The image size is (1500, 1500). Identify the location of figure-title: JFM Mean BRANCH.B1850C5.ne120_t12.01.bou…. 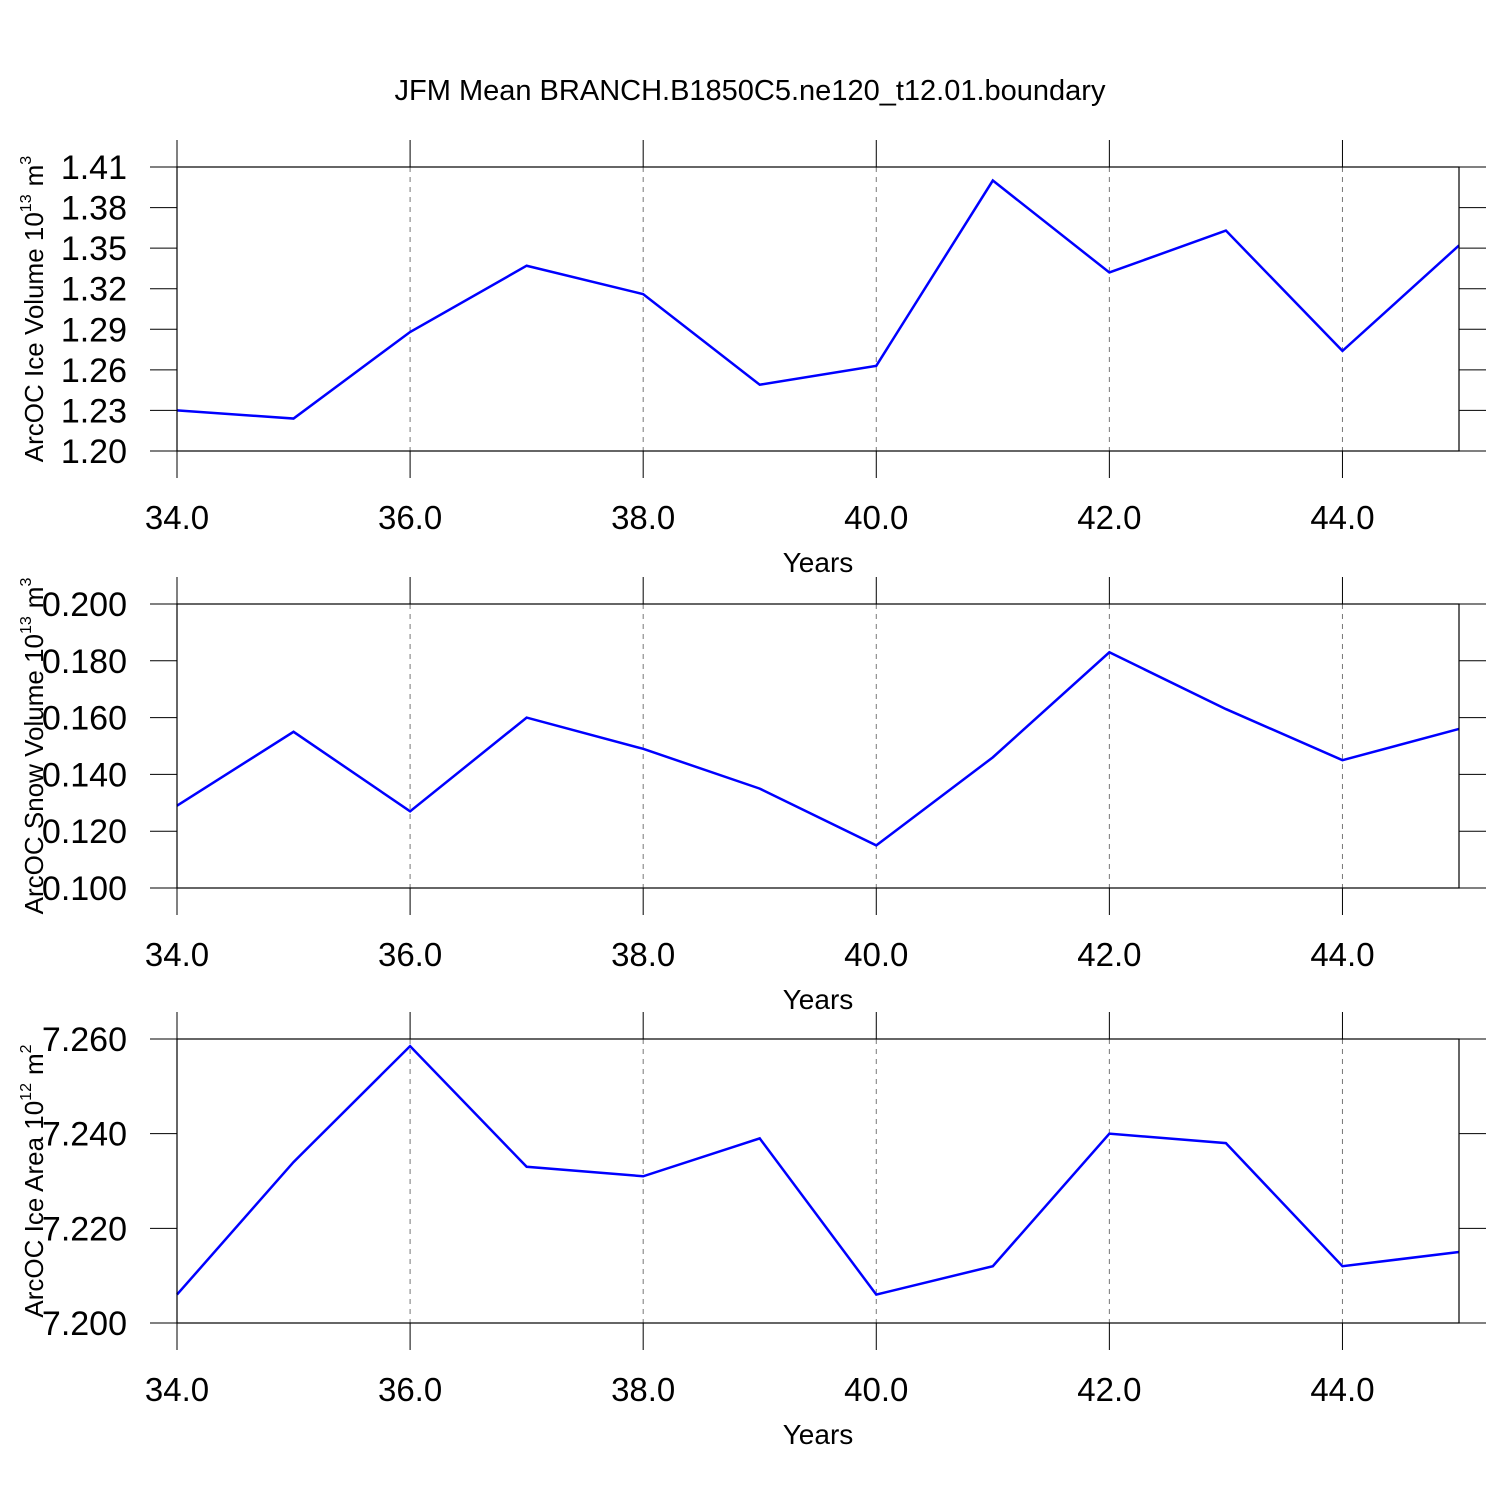
(750, 91).